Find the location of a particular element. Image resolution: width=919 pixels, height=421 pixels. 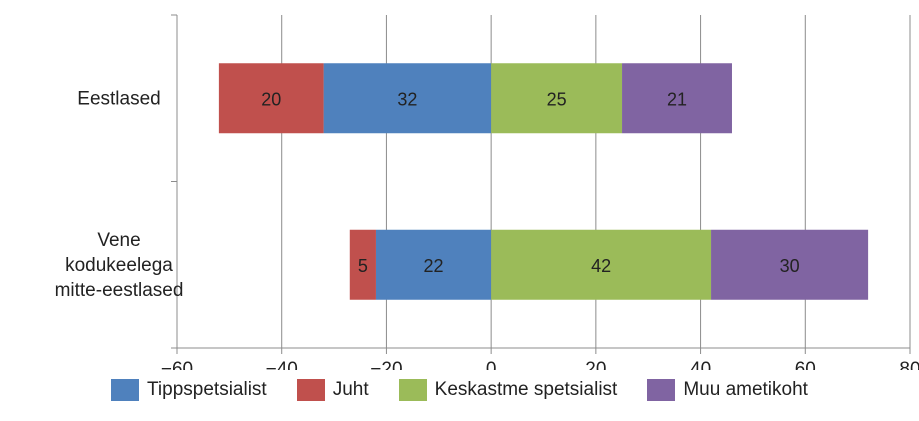

data-label: 21 is located at coordinates (677, 99).